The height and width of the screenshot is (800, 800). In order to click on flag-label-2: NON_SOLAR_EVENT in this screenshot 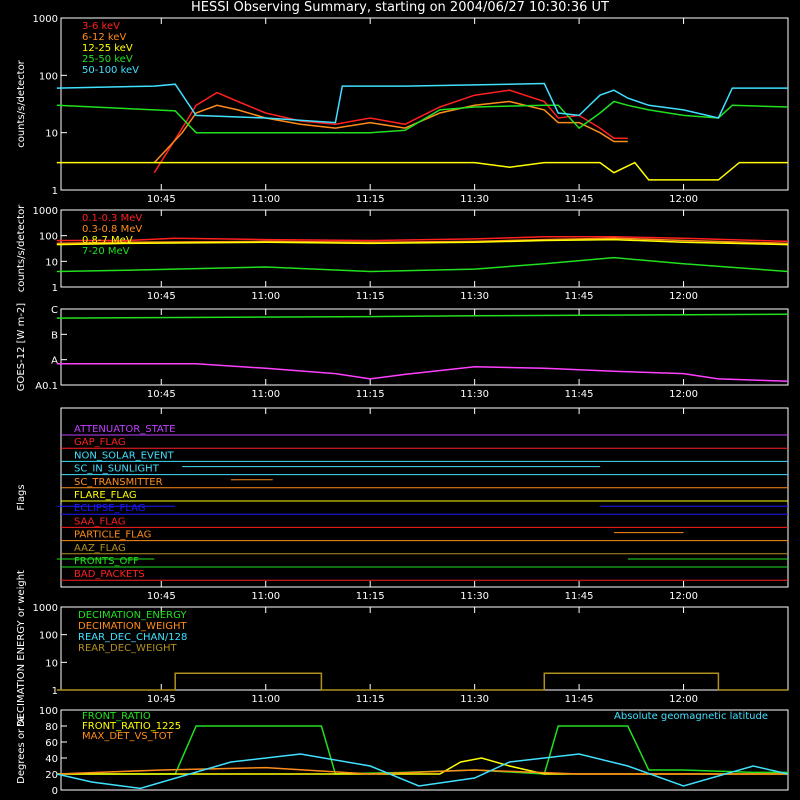, I will do `click(124, 455)`.